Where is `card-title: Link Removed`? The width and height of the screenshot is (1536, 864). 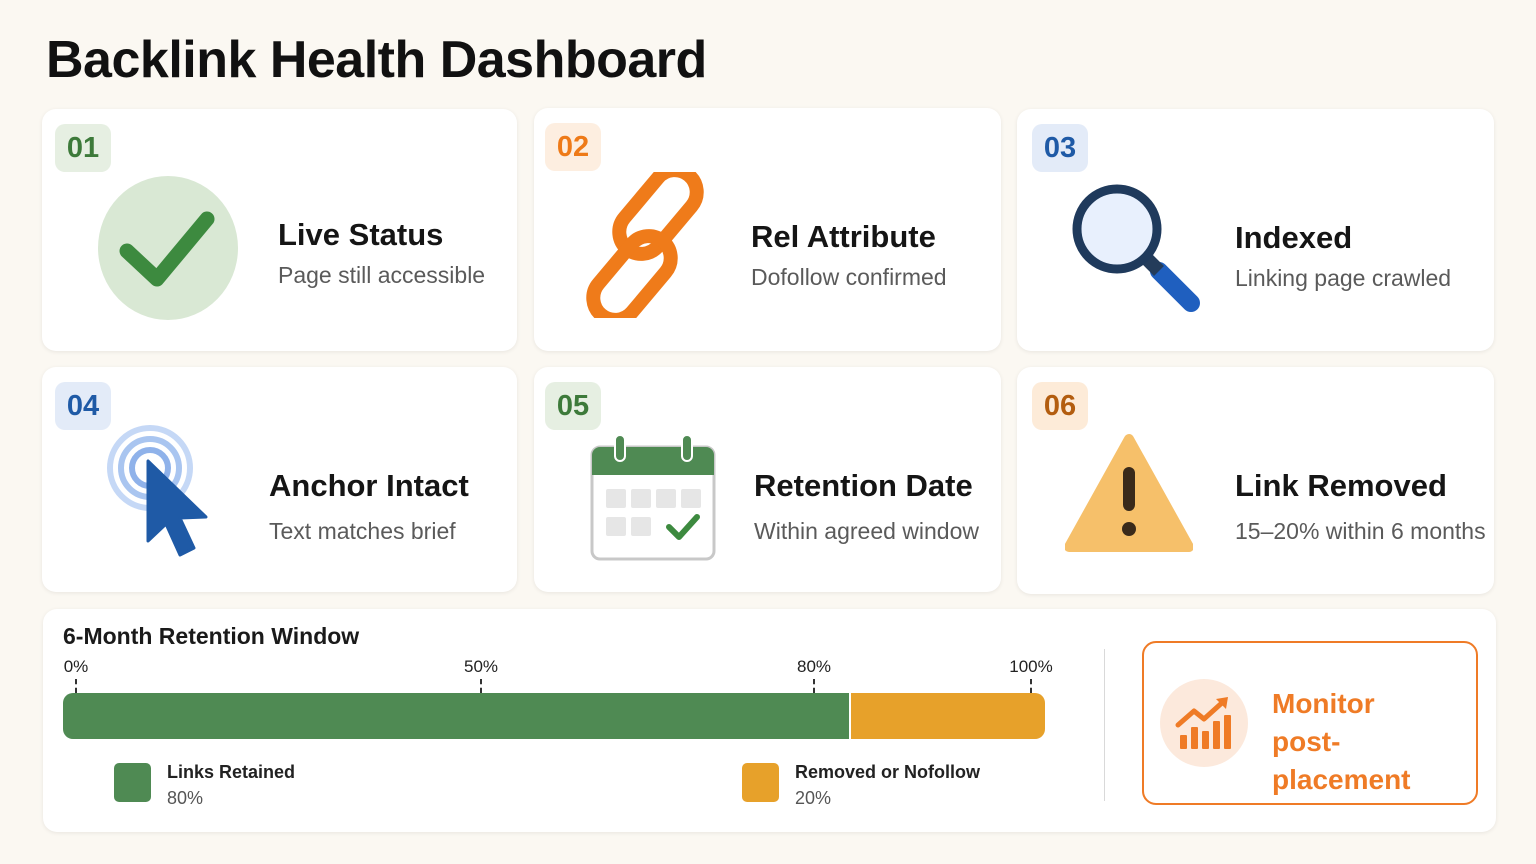 card-title: Link Removed is located at coordinates (1341, 485).